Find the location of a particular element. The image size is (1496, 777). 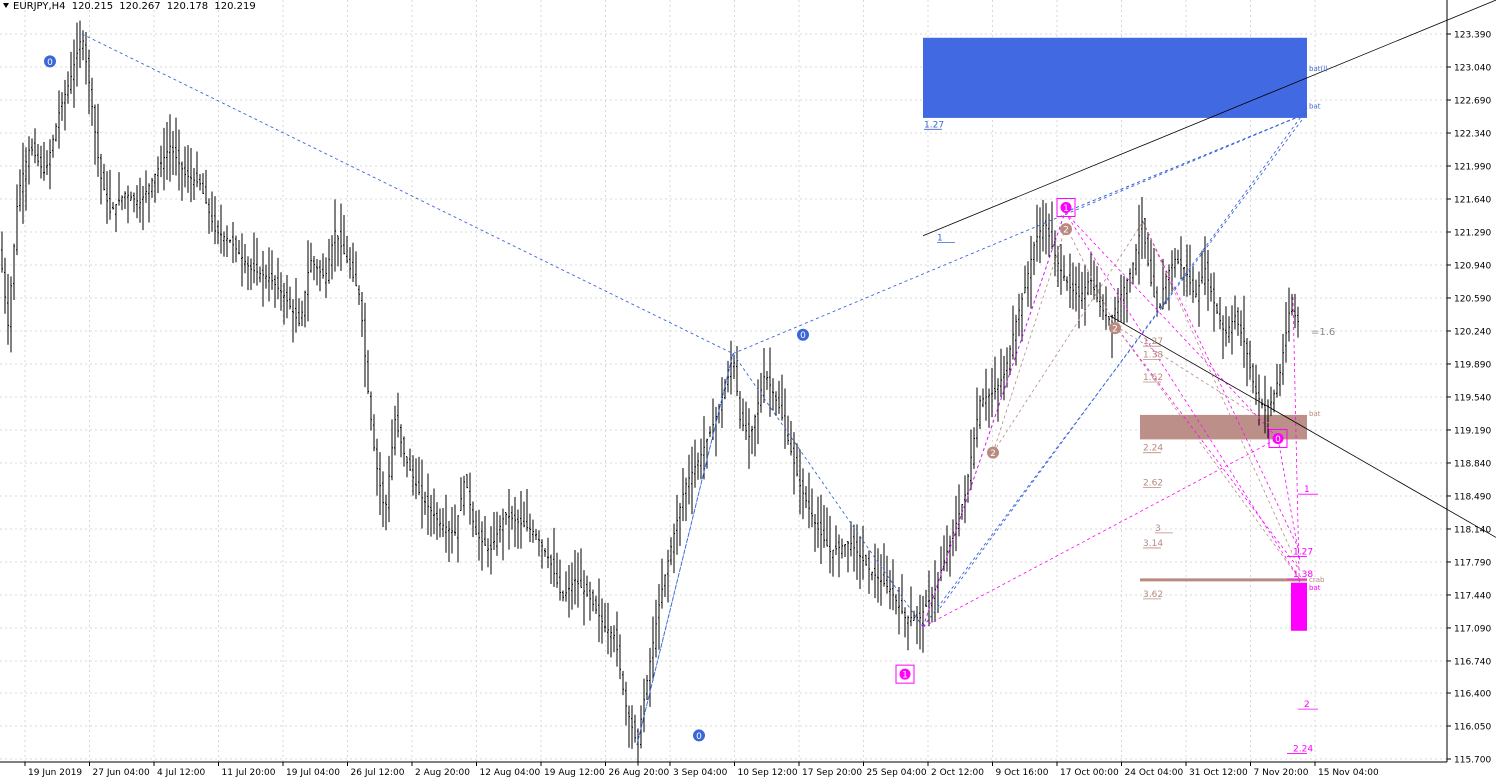

time-tick-label: 12 Aug 04:00 is located at coordinates (510, 772).